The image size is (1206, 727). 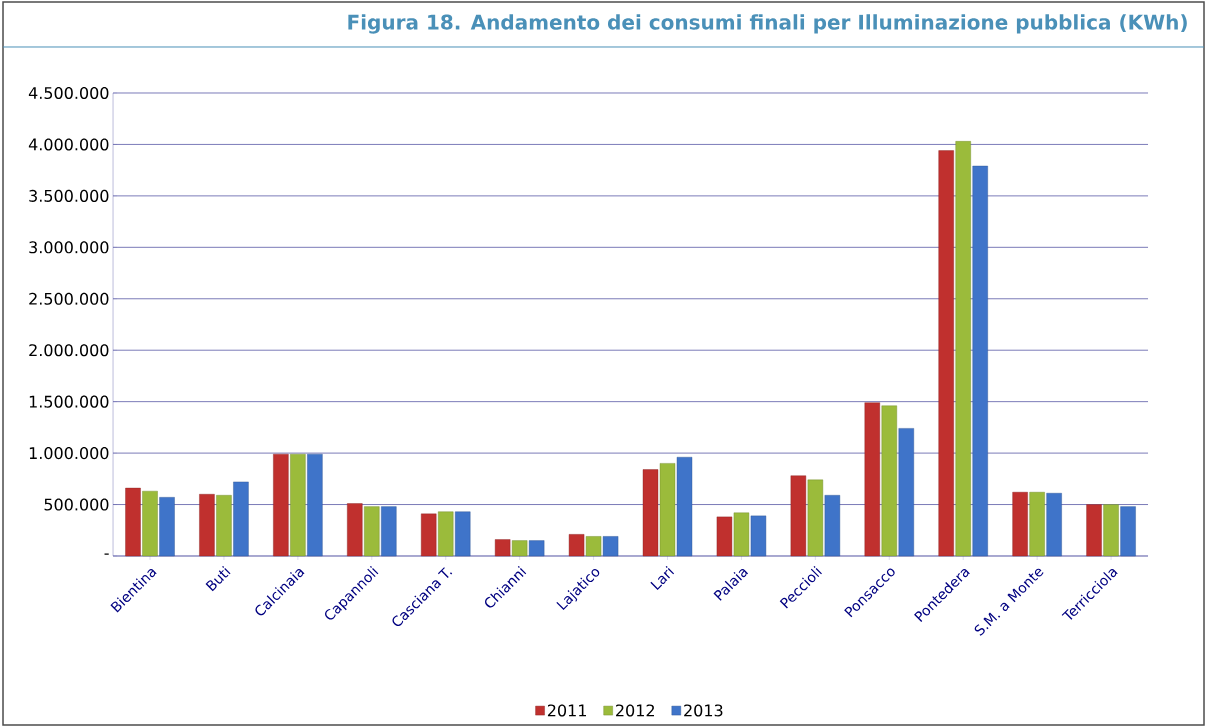 I want to click on legend-label: 2011, so click(x=566, y=710).